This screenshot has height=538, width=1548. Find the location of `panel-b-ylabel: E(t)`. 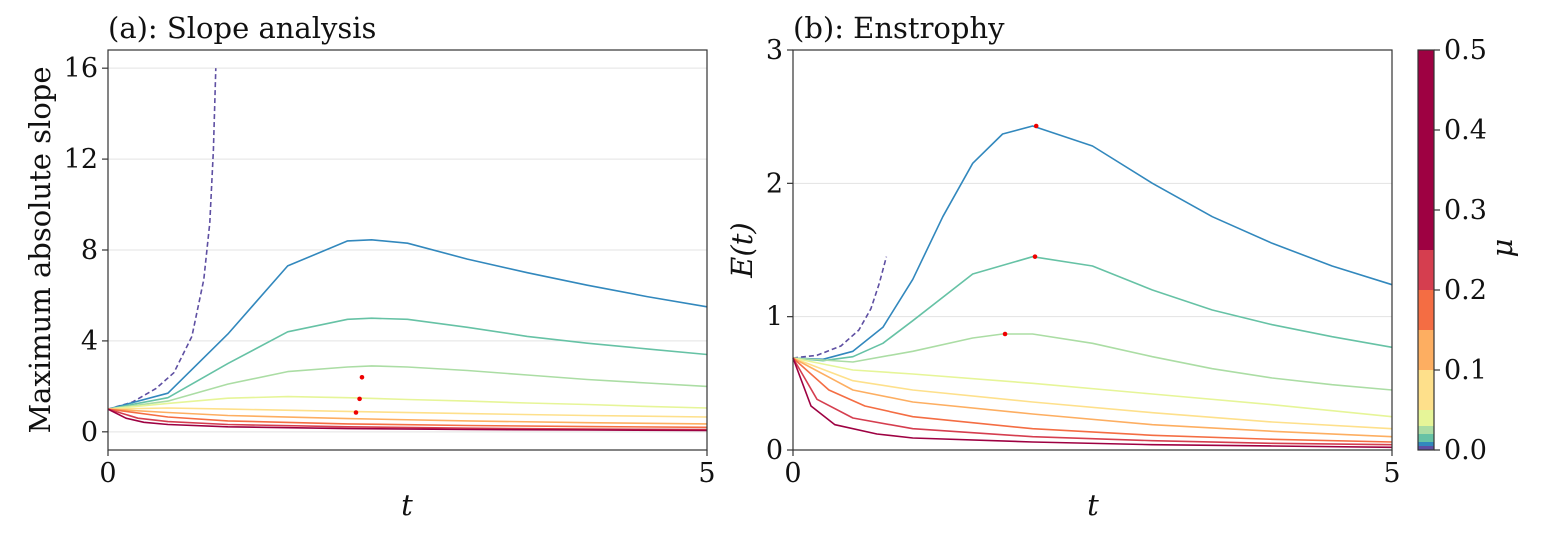

panel-b-ylabel: E(t) is located at coordinates (742, 250).